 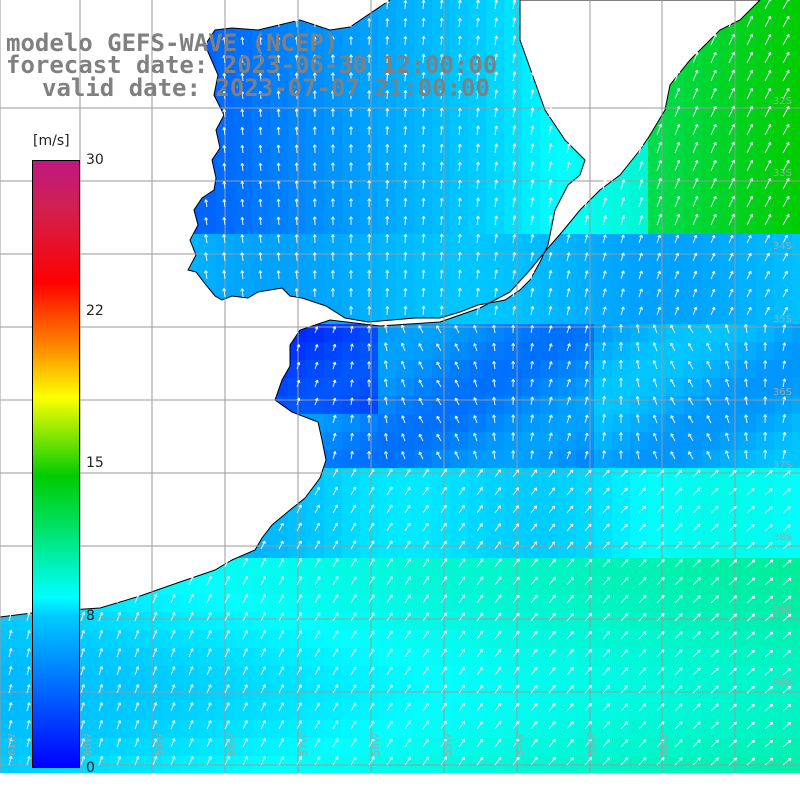 I want to click on lon-label: 56W, so click(x=376, y=744).